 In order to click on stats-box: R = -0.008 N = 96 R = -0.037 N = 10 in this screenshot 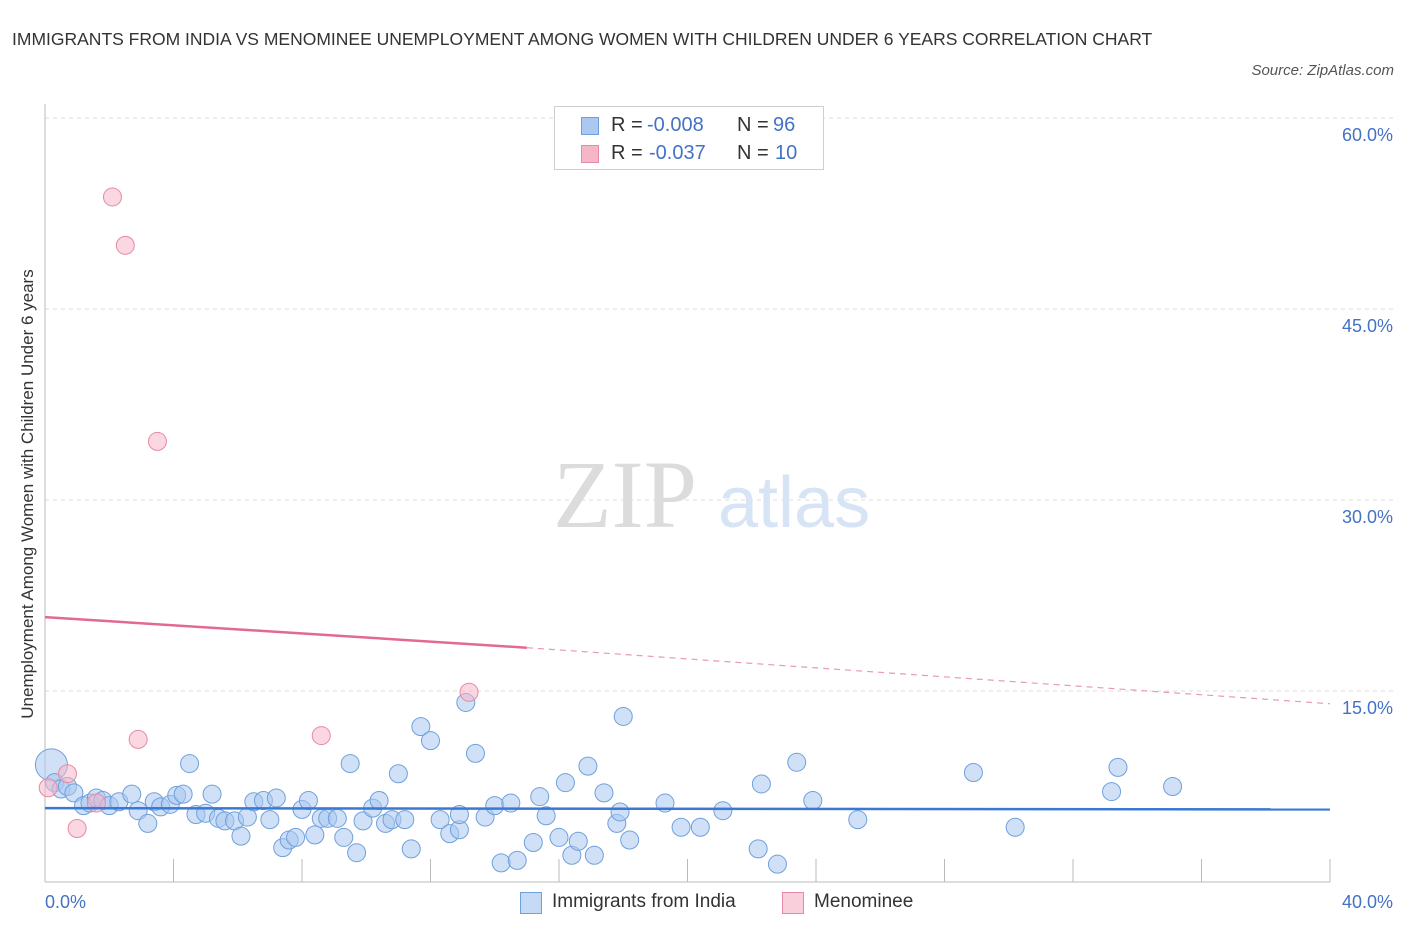, I will do `click(689, 138)`.